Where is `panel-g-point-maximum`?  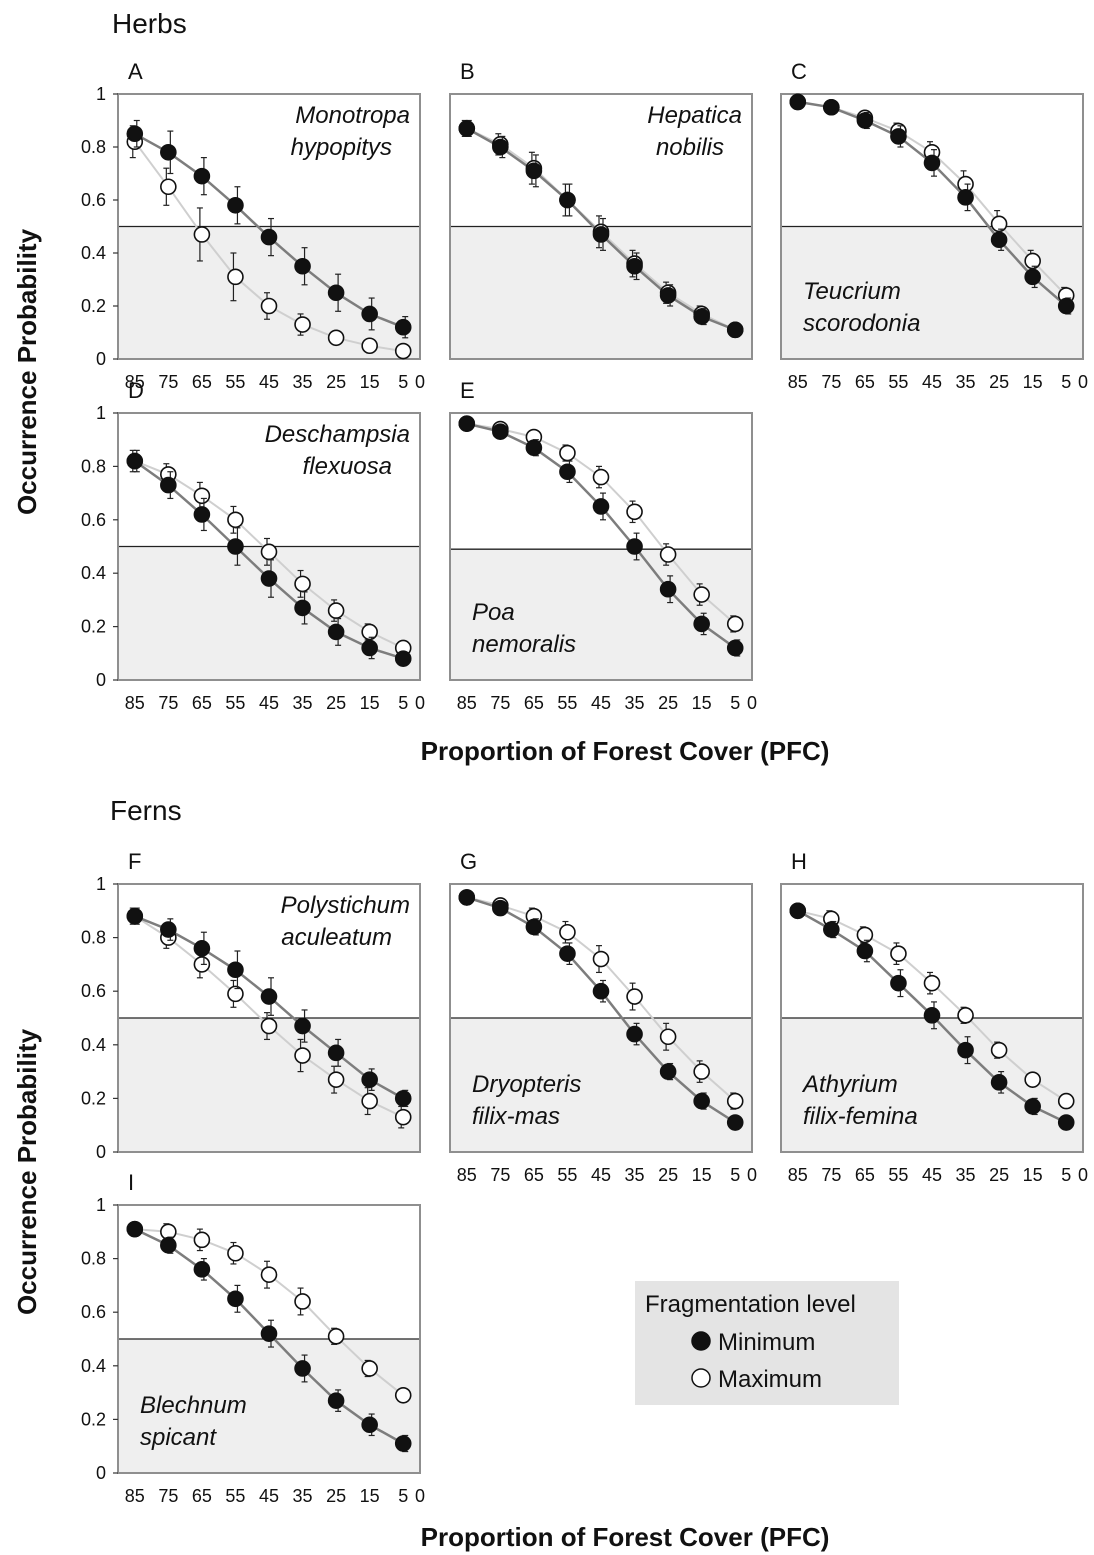
panel-g-point-maximum is located at coordinates (668, 1037).